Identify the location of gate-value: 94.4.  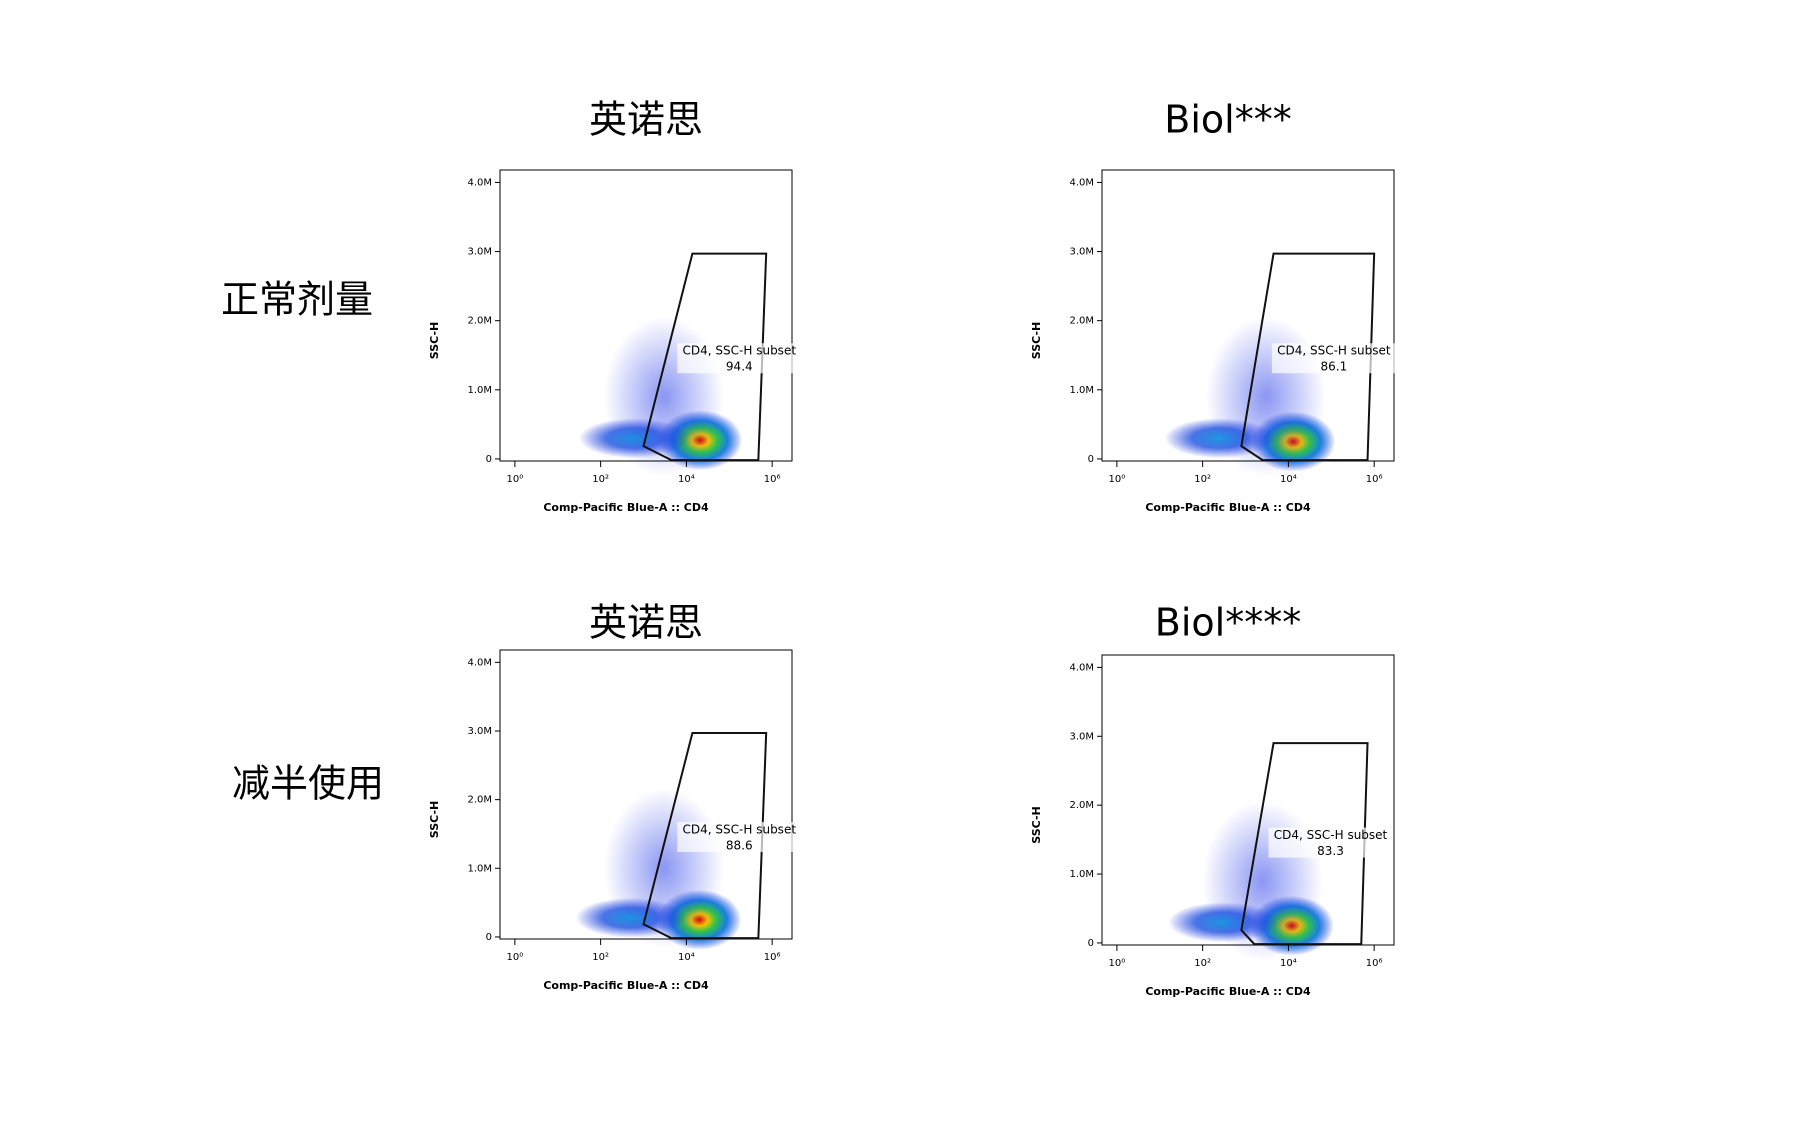
(739, 367).